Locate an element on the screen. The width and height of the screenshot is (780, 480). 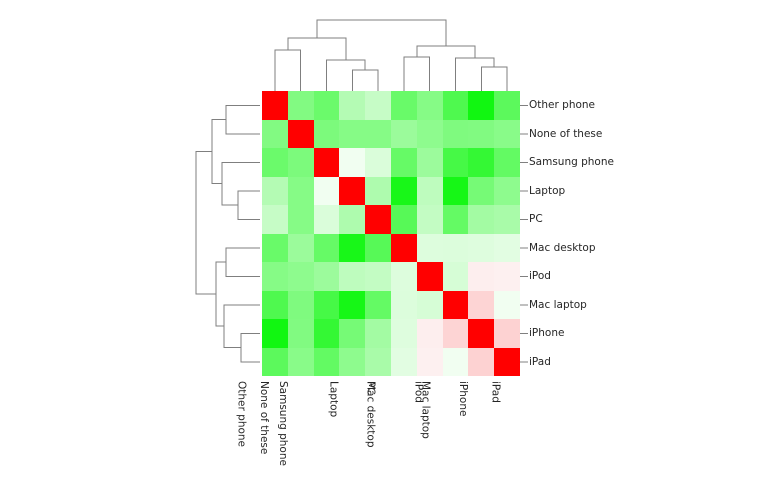
row-label: Samsung phone is located at coordinates (571, 162).